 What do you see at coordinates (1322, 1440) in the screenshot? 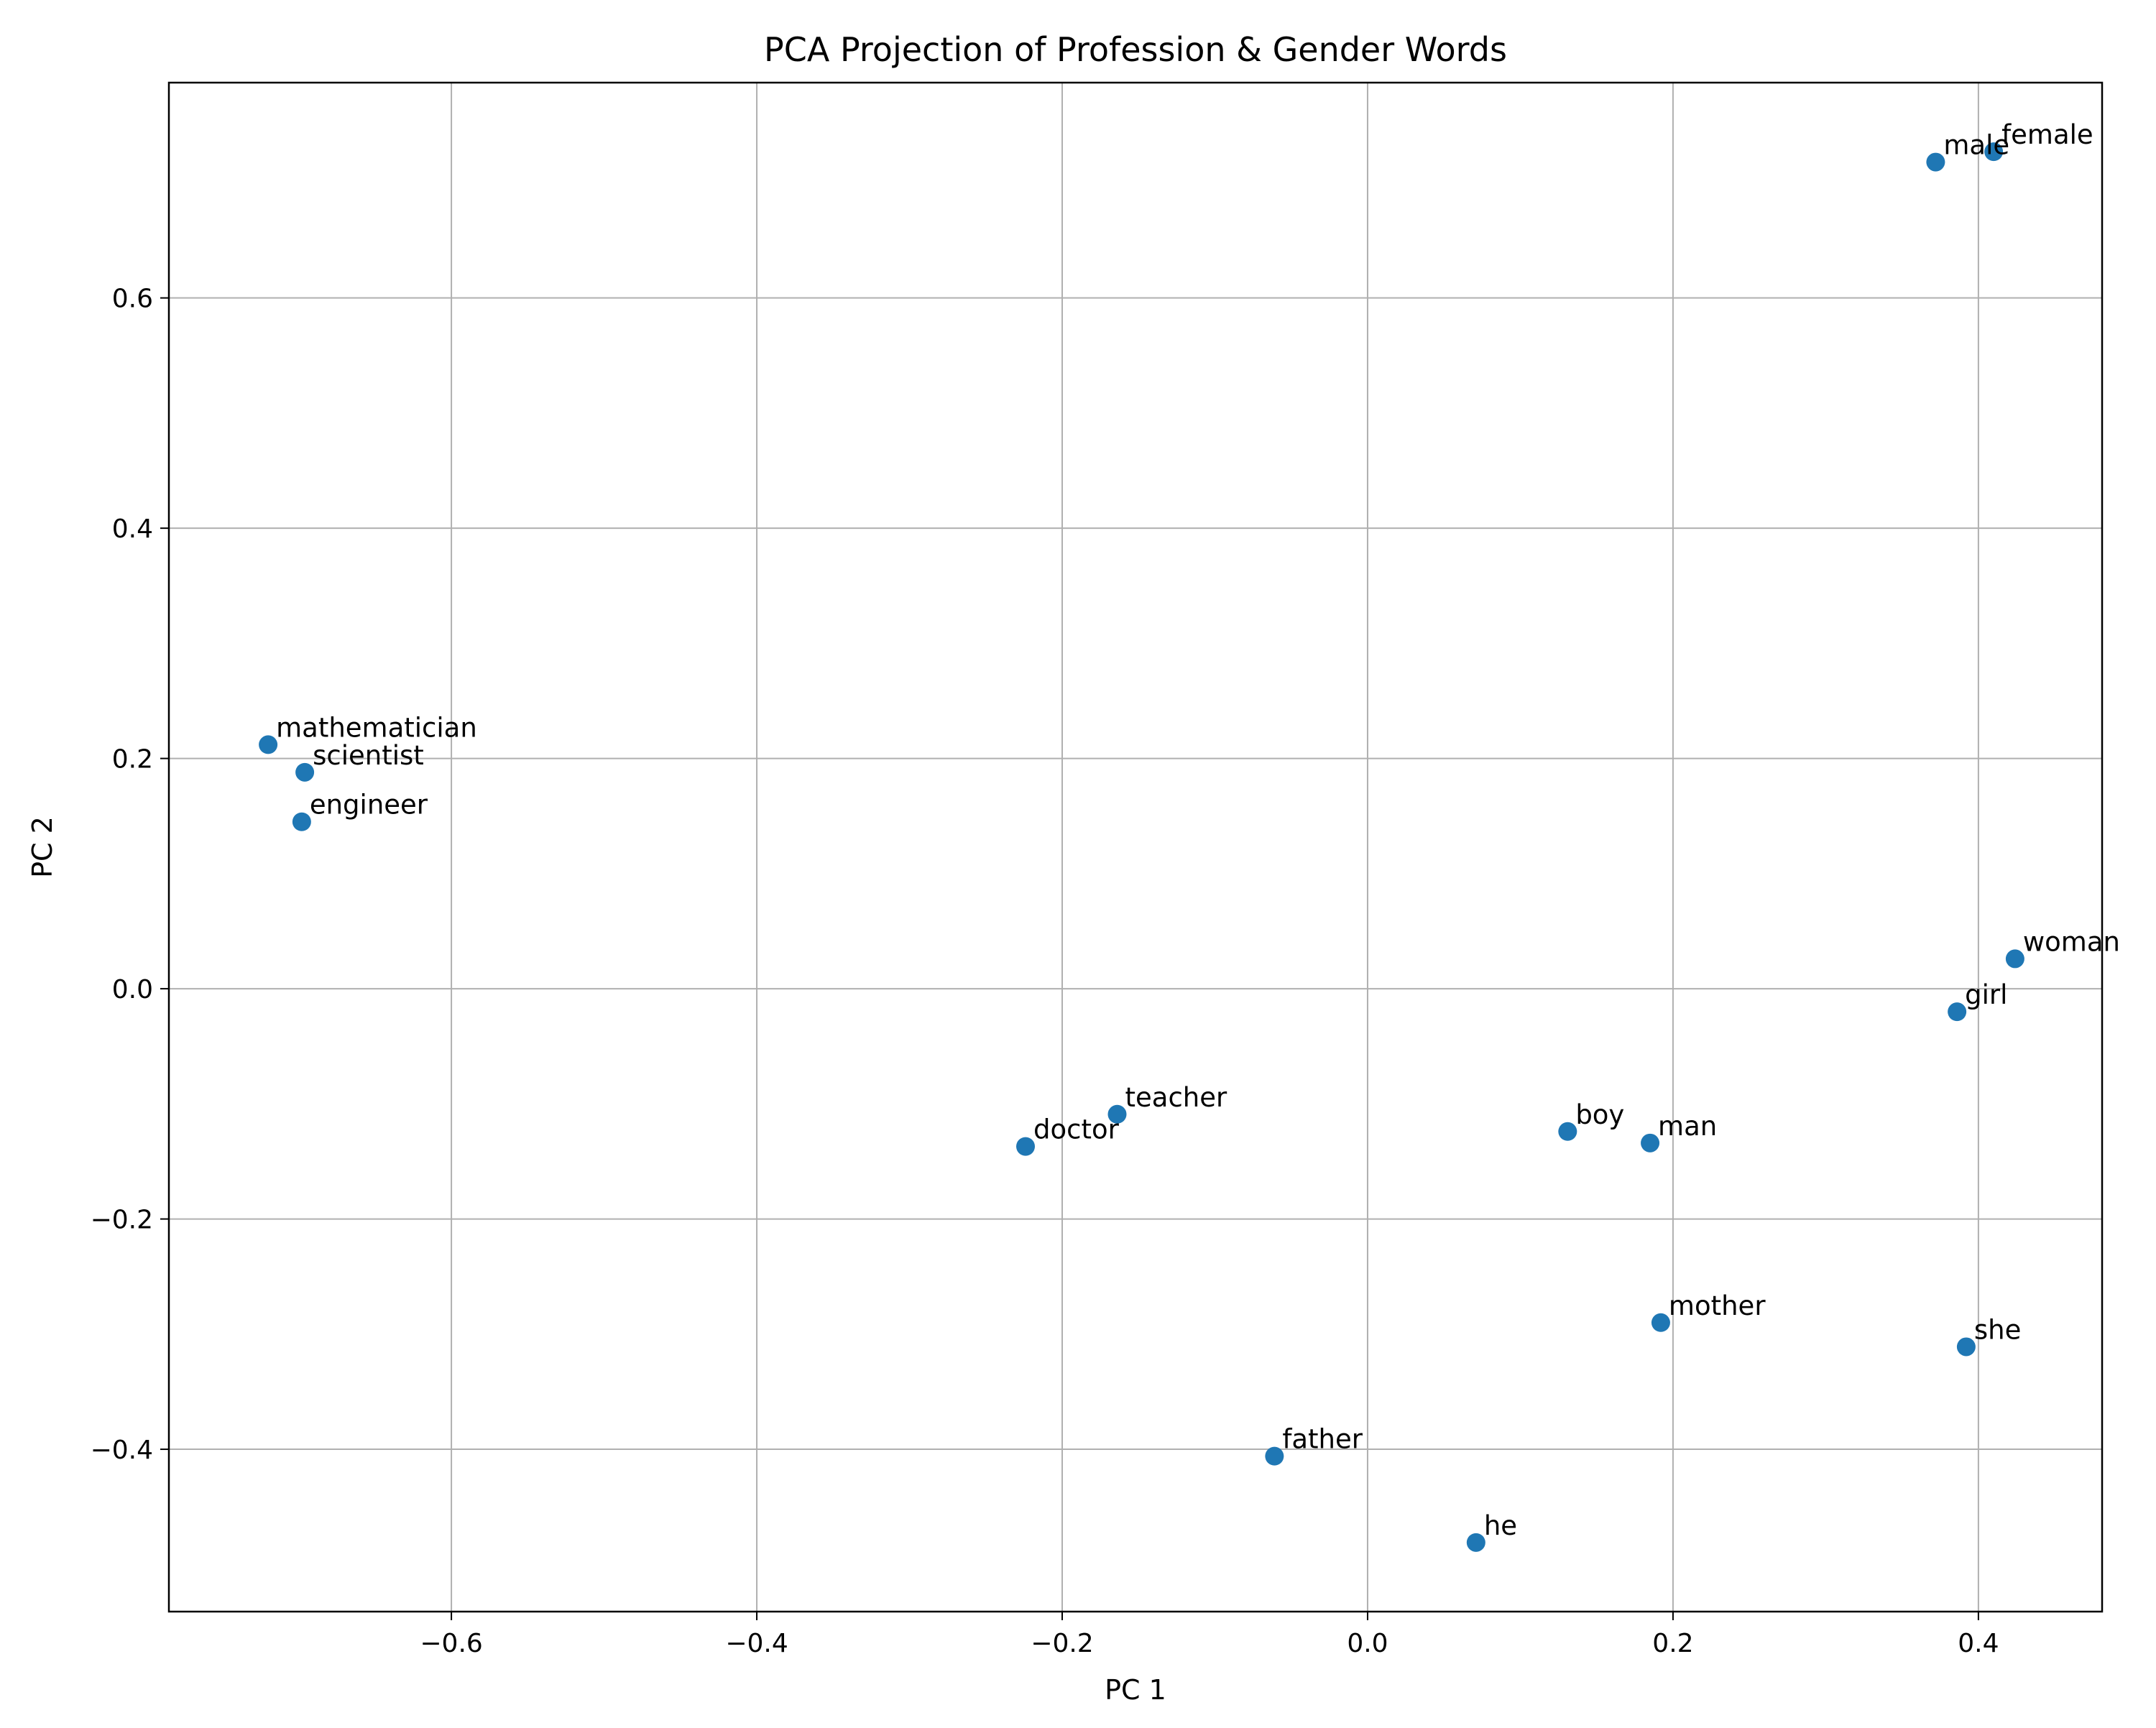
I see `point-label: father` at bounding box center [1322, 1440].